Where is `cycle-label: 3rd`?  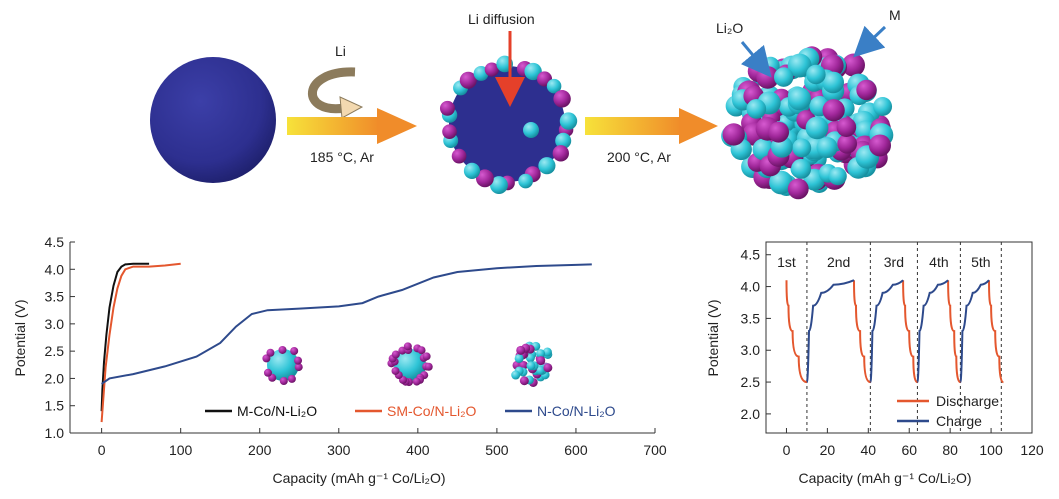 cycle-label: 3rd is located at coordinates (894, 262).